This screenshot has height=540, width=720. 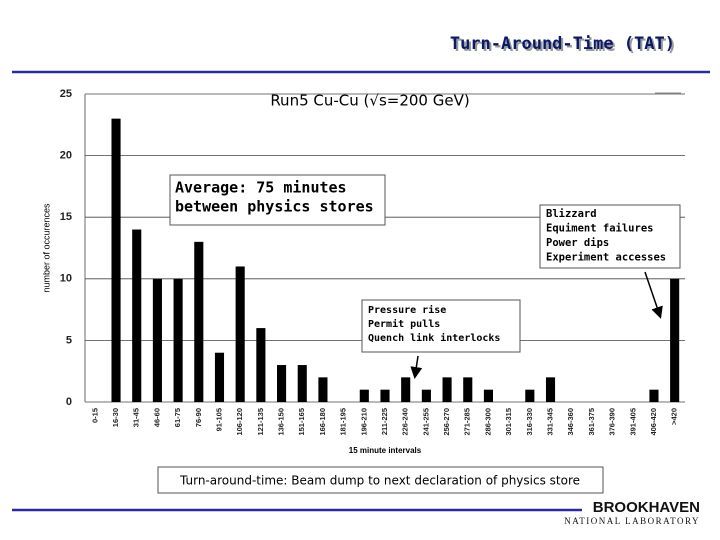 I want to click on x-tick-label: 61-75, so click(x=177, y=417).